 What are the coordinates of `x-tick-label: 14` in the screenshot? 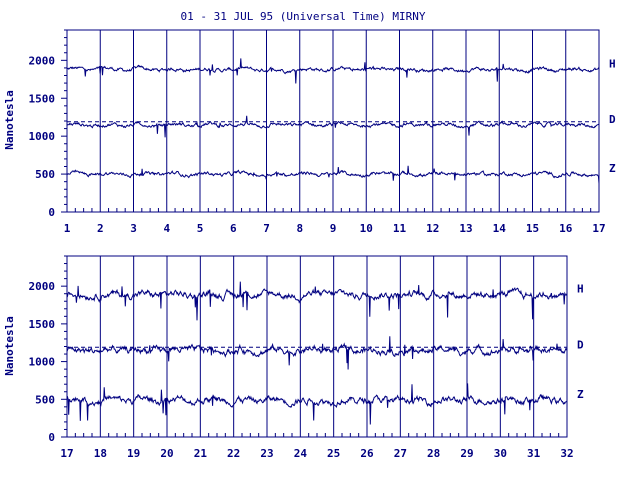 It's located at (500, 228).